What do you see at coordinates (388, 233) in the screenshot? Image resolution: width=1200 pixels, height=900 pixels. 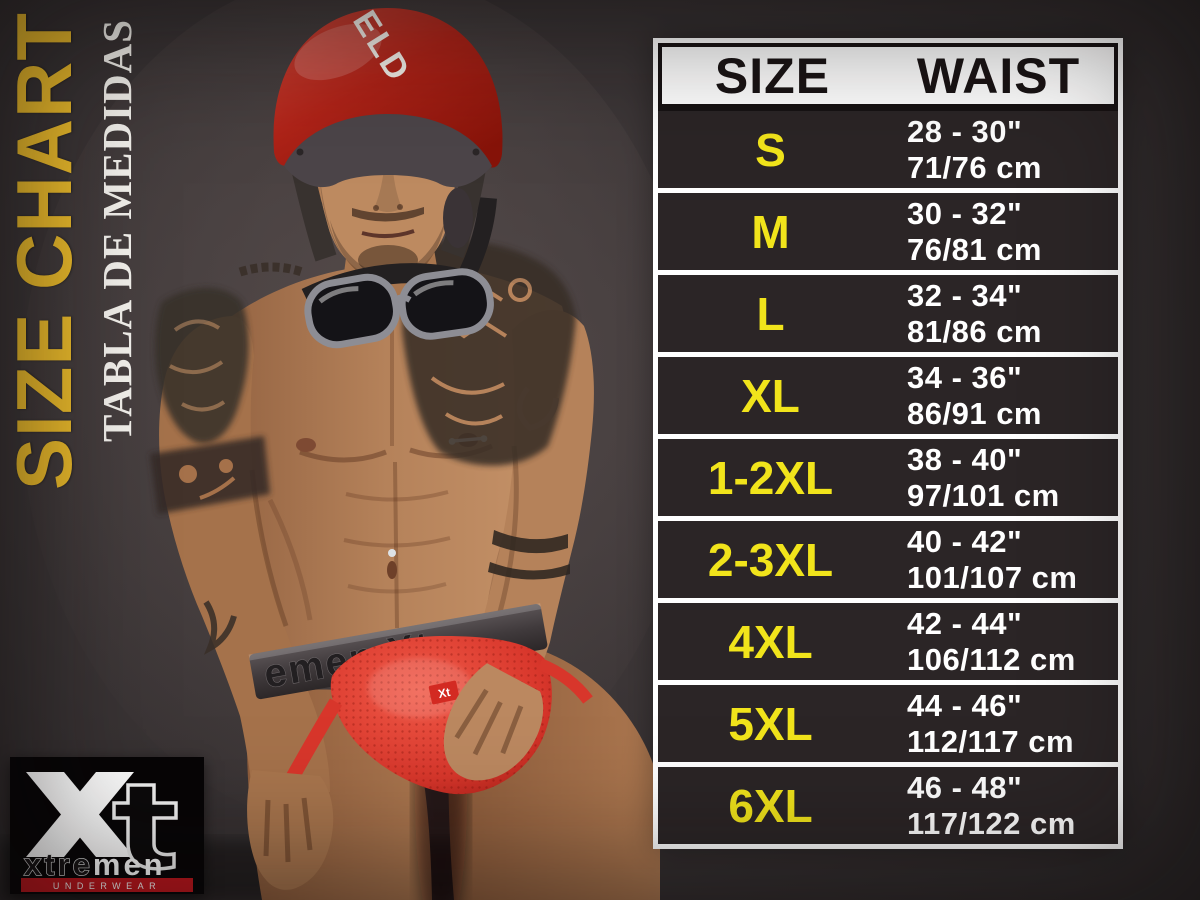 I see `mouth` at bounding box center [388, 233].